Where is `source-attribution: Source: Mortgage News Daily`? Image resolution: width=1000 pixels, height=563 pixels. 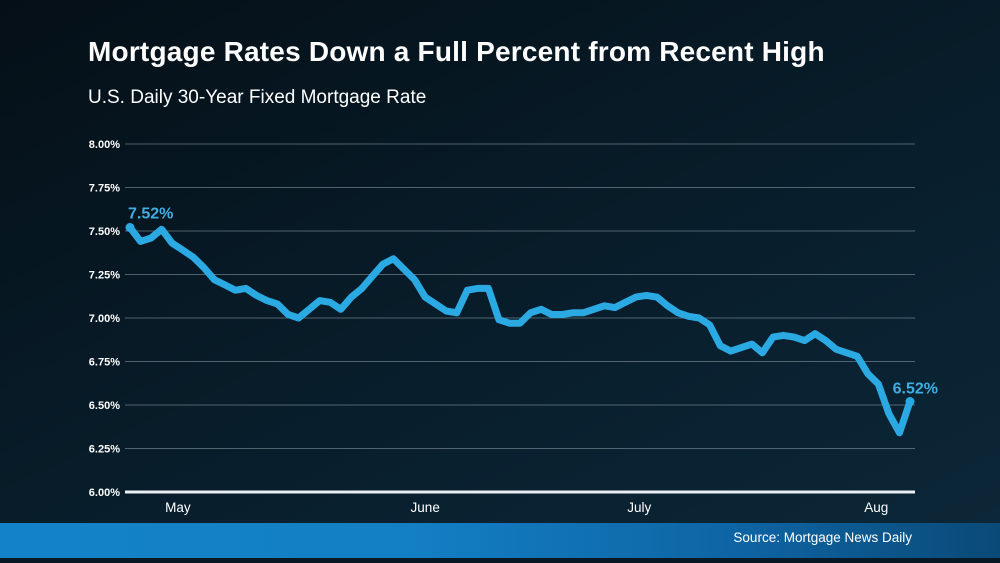
source-attribution: Source: Mortgage News Daily is located at coordinates (822, 537).